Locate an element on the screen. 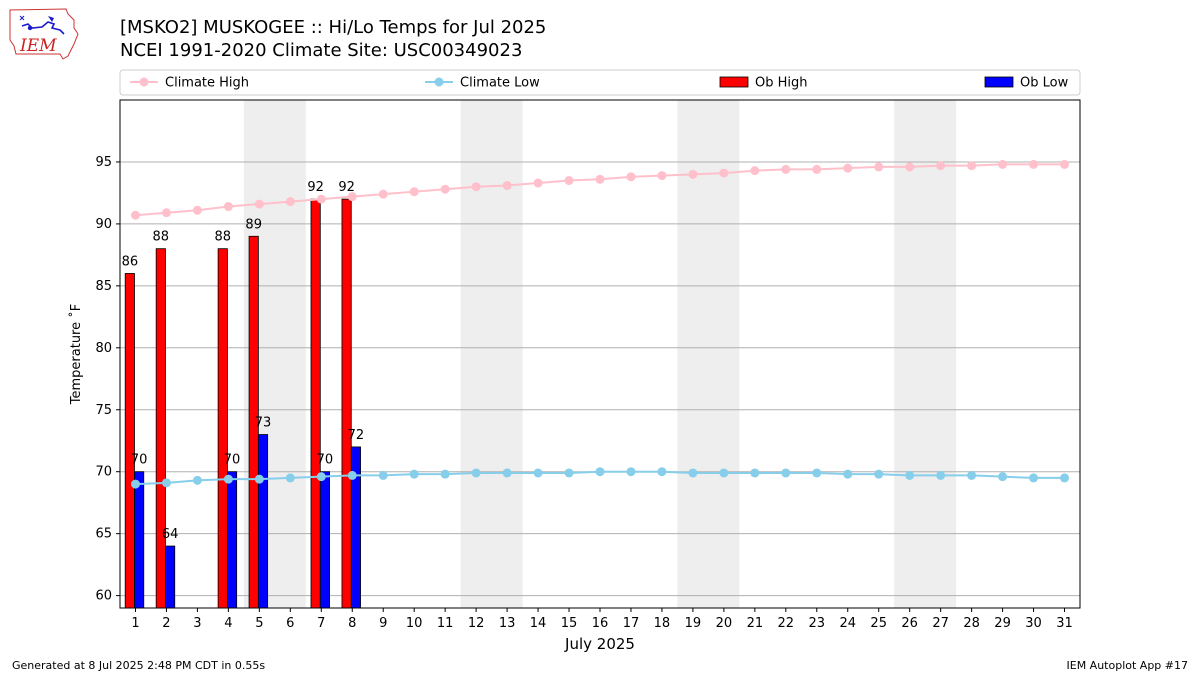  climate-high-legend-marker is located at coordinates (144, 82).